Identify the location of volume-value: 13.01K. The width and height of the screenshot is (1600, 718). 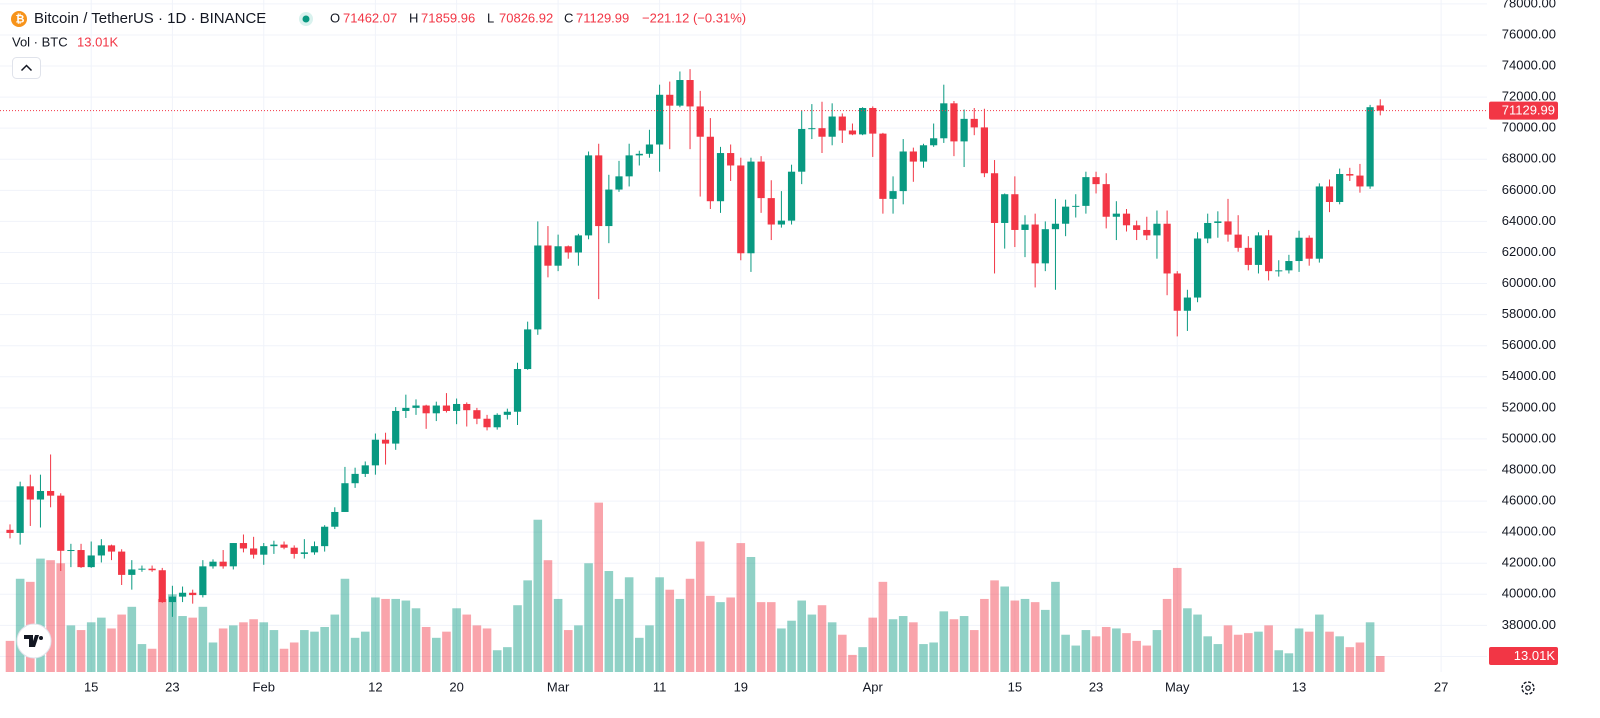
(98, 41).